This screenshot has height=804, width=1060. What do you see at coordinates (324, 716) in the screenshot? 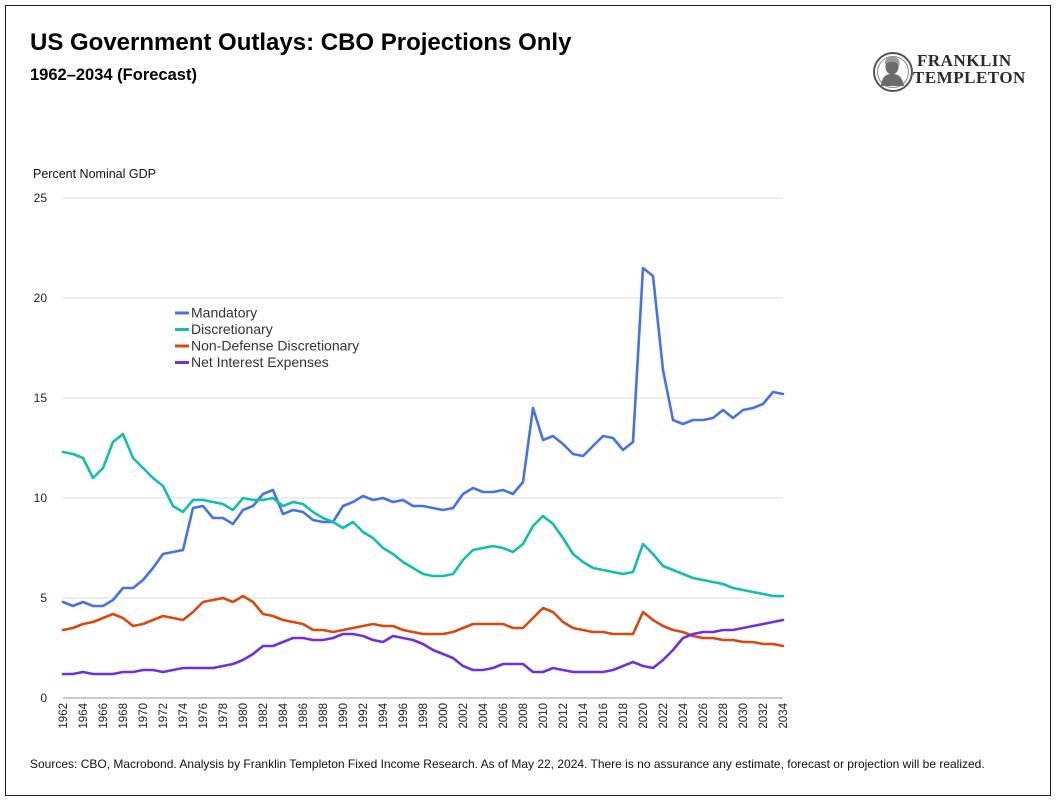
I see `x-tick-label: 1988` at bounding box center [324, 716].